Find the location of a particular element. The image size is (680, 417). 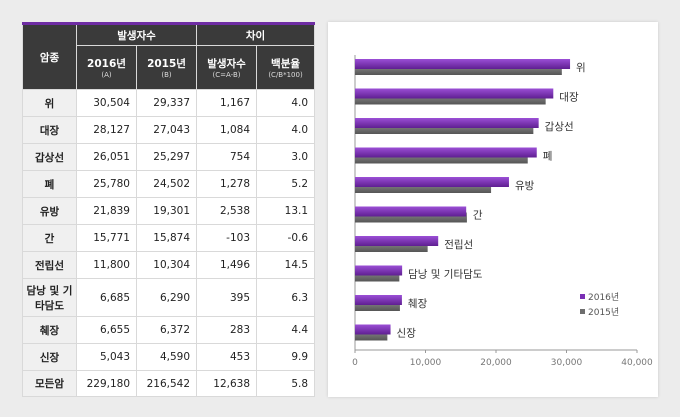

cell-diff: 754 is located at coordinates (227, 157).